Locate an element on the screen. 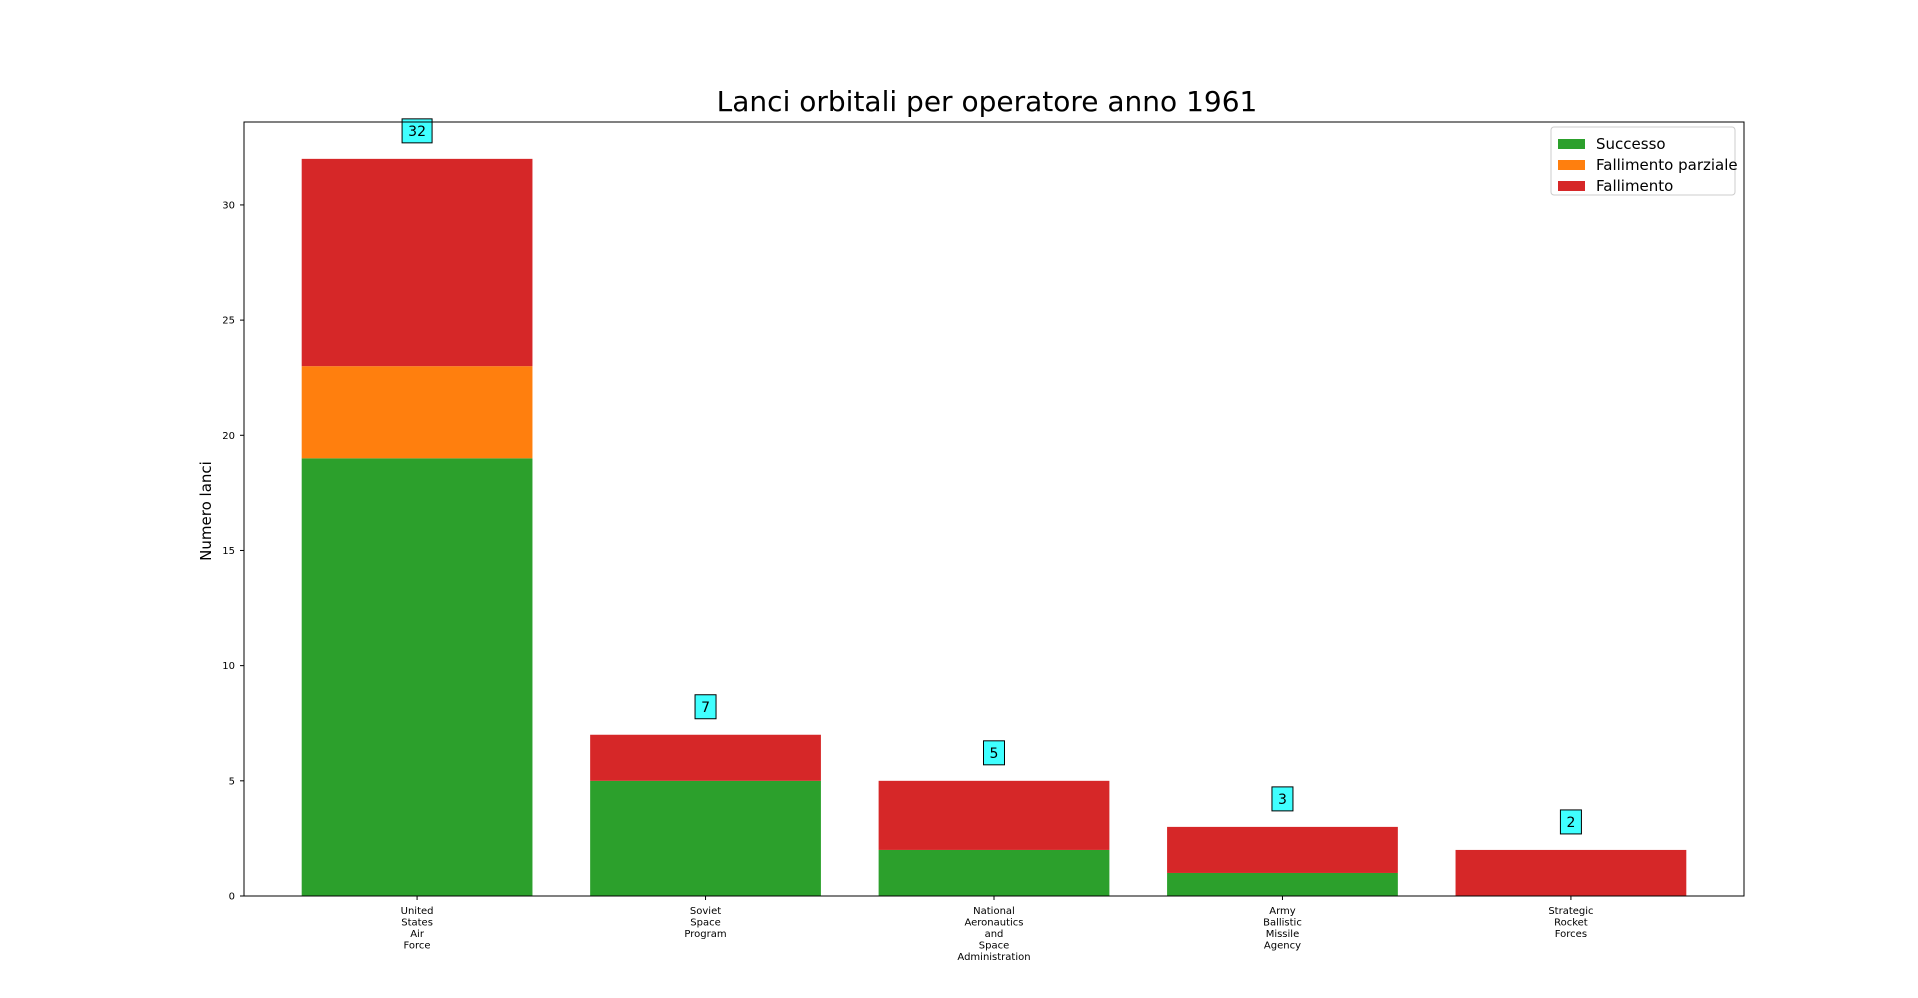  x-tick-label-0: United States Air Force is located at coordinates (417, 929).